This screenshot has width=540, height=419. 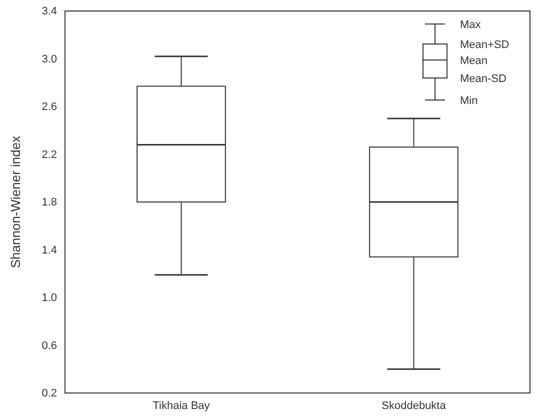 What do you see at coordinates (49, 202) in the screenshot?
I see `y-tick-label: 1.8` at bounding box center [49, 202].